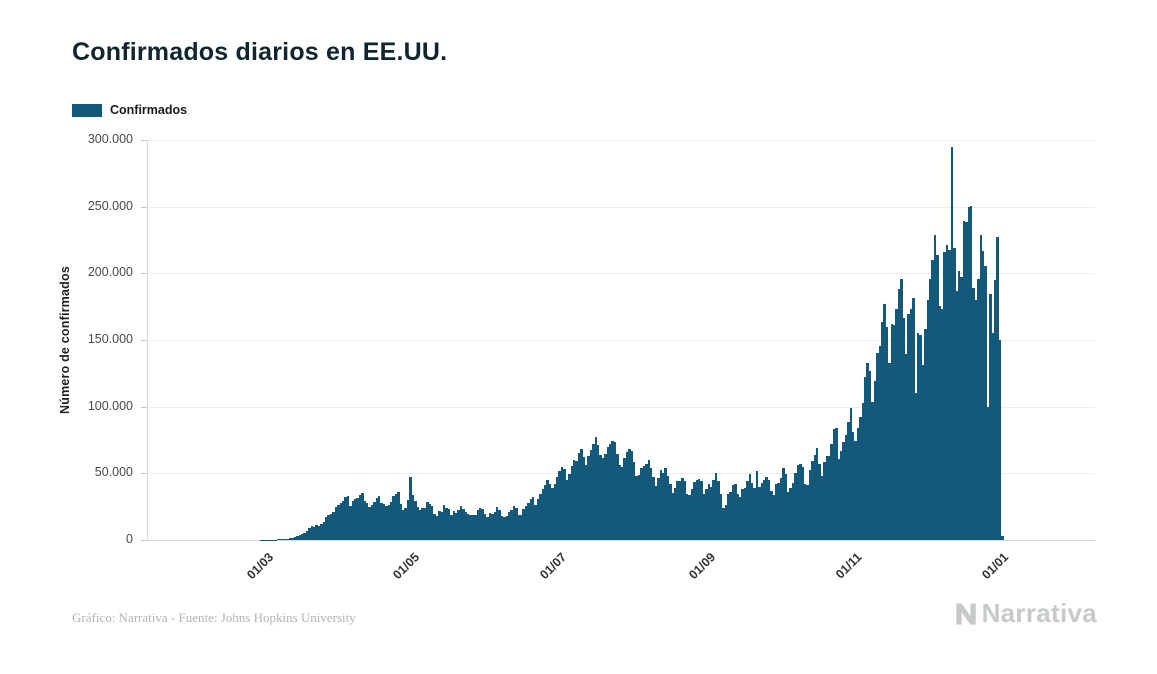  Describe the element at coordinates (149, 110) in the screenshot. I see `legend-label: Confirmados` at that location.